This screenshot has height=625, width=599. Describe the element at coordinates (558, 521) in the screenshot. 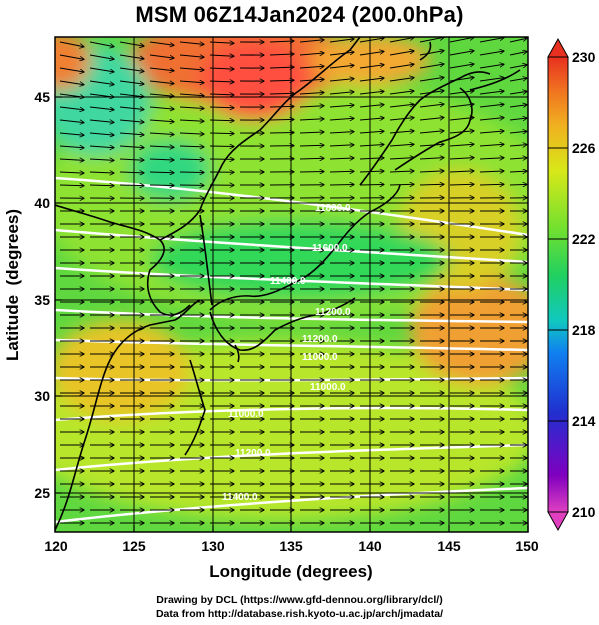

I see `colorbar-bottom-triangle` at that location.